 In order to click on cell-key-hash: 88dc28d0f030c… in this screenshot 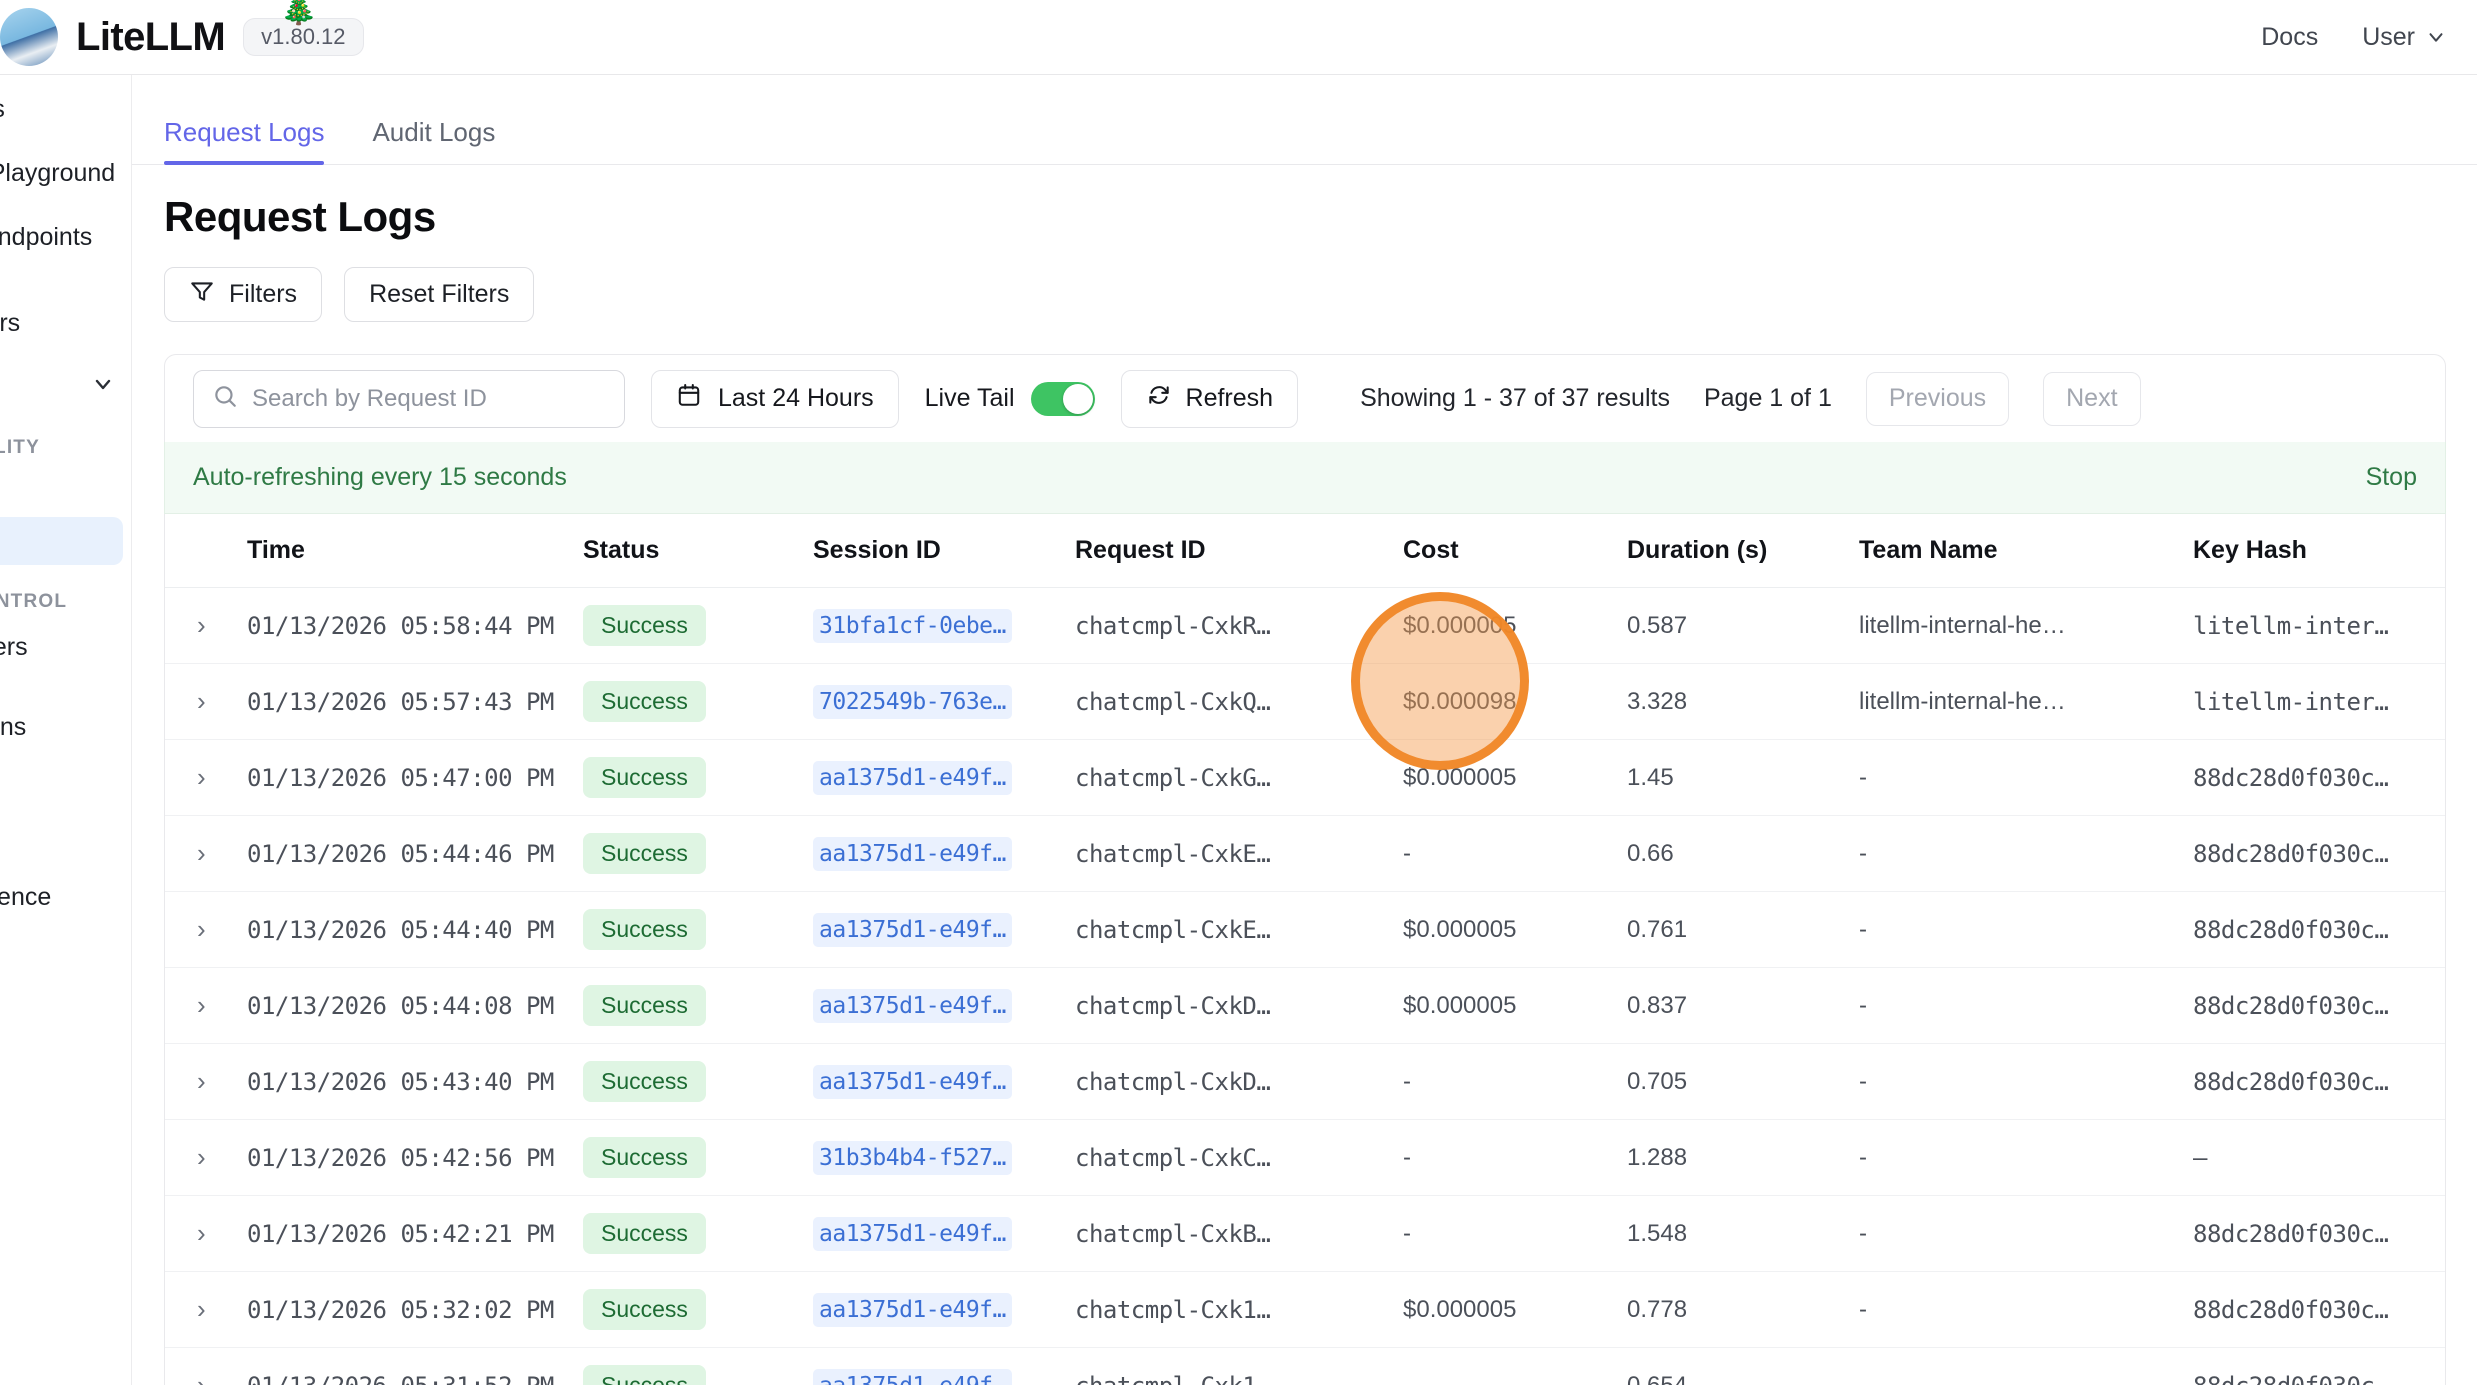, I will do `click(2319, 929)`.